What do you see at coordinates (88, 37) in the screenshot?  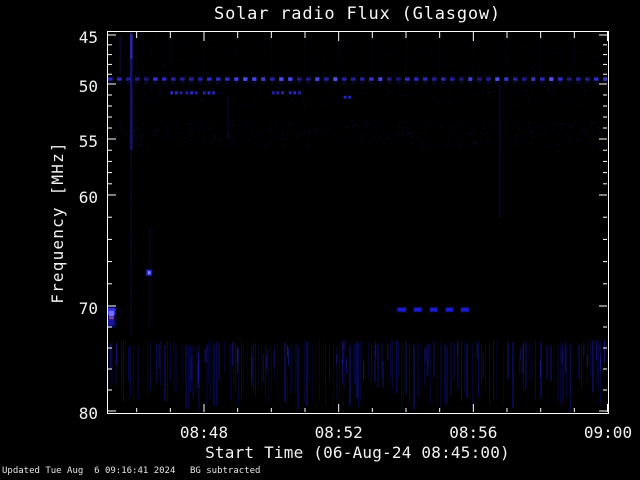 I see `y-tick-label: 45` at bounding box center [88, 37].